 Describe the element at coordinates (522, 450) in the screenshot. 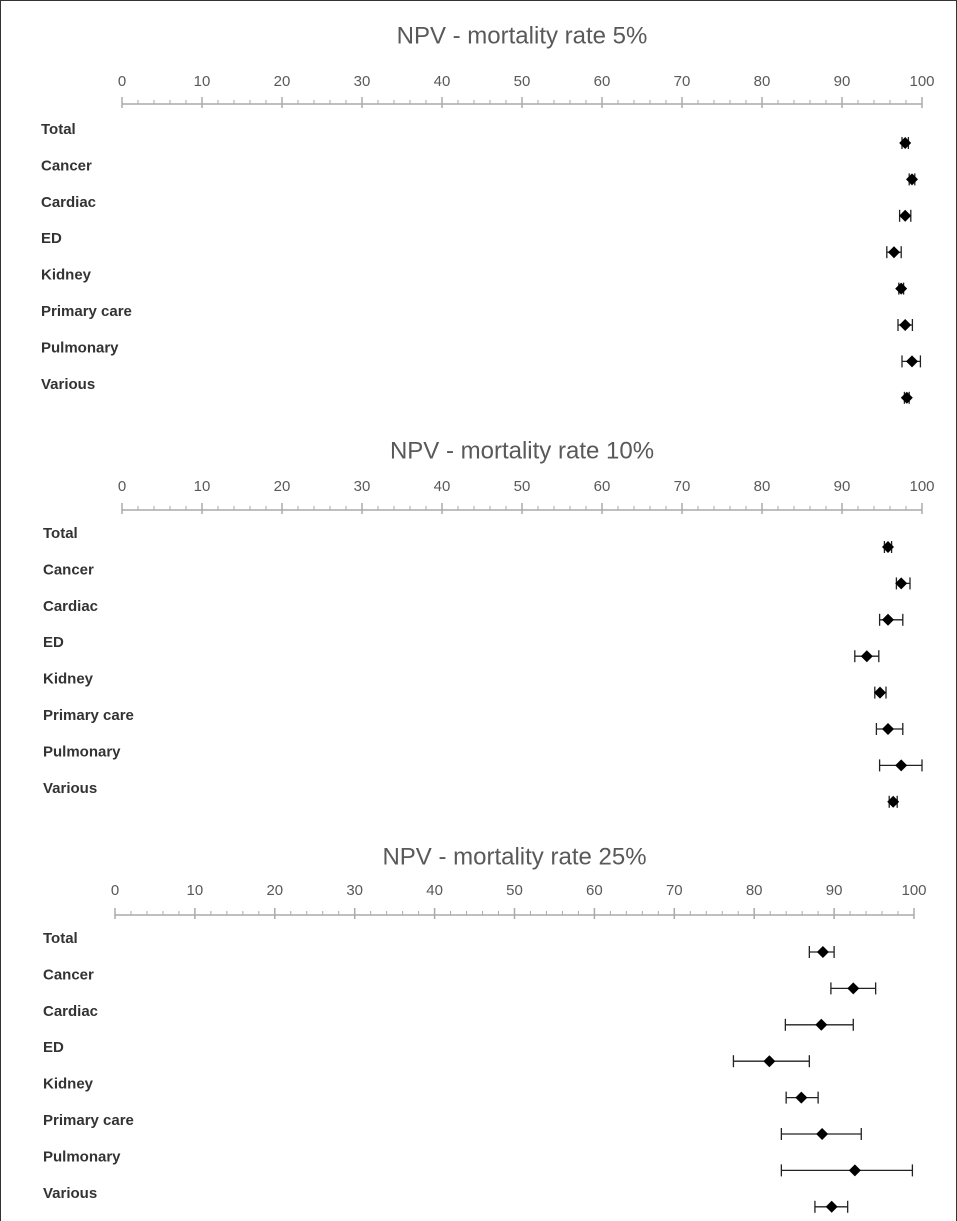

I see `chart-title: NPV - mortality rate 10%` at that location.